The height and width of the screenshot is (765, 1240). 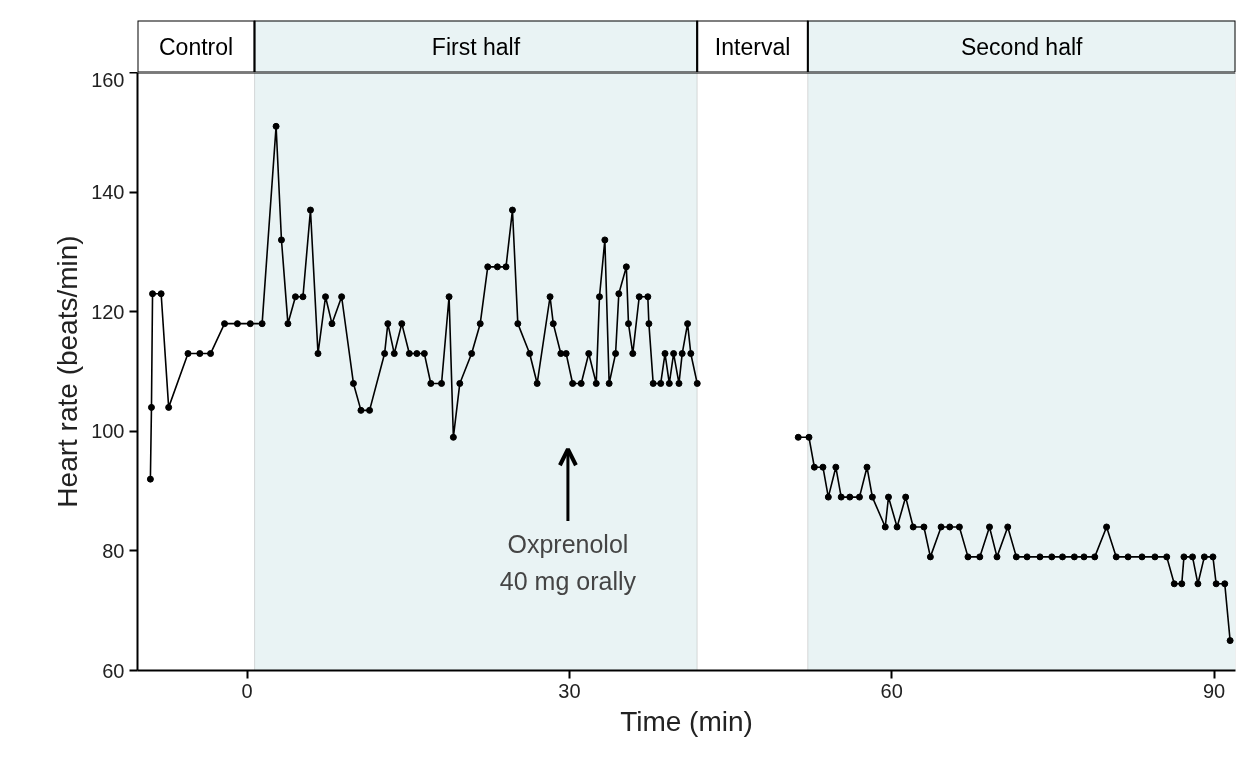 I want to click on y-tick-label: 100, so click(x=108, y=431).